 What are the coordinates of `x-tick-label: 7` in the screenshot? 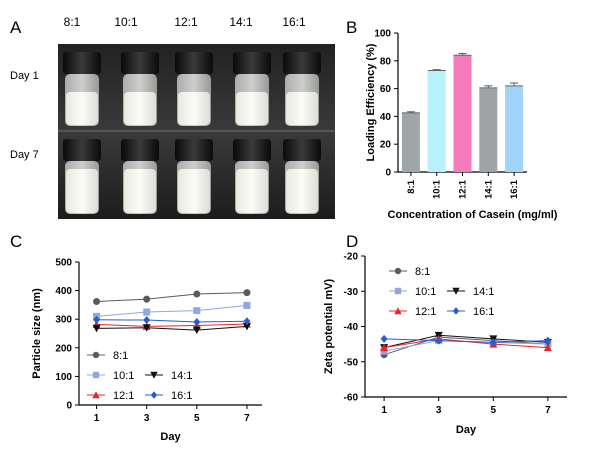 It's located at (247, 418).